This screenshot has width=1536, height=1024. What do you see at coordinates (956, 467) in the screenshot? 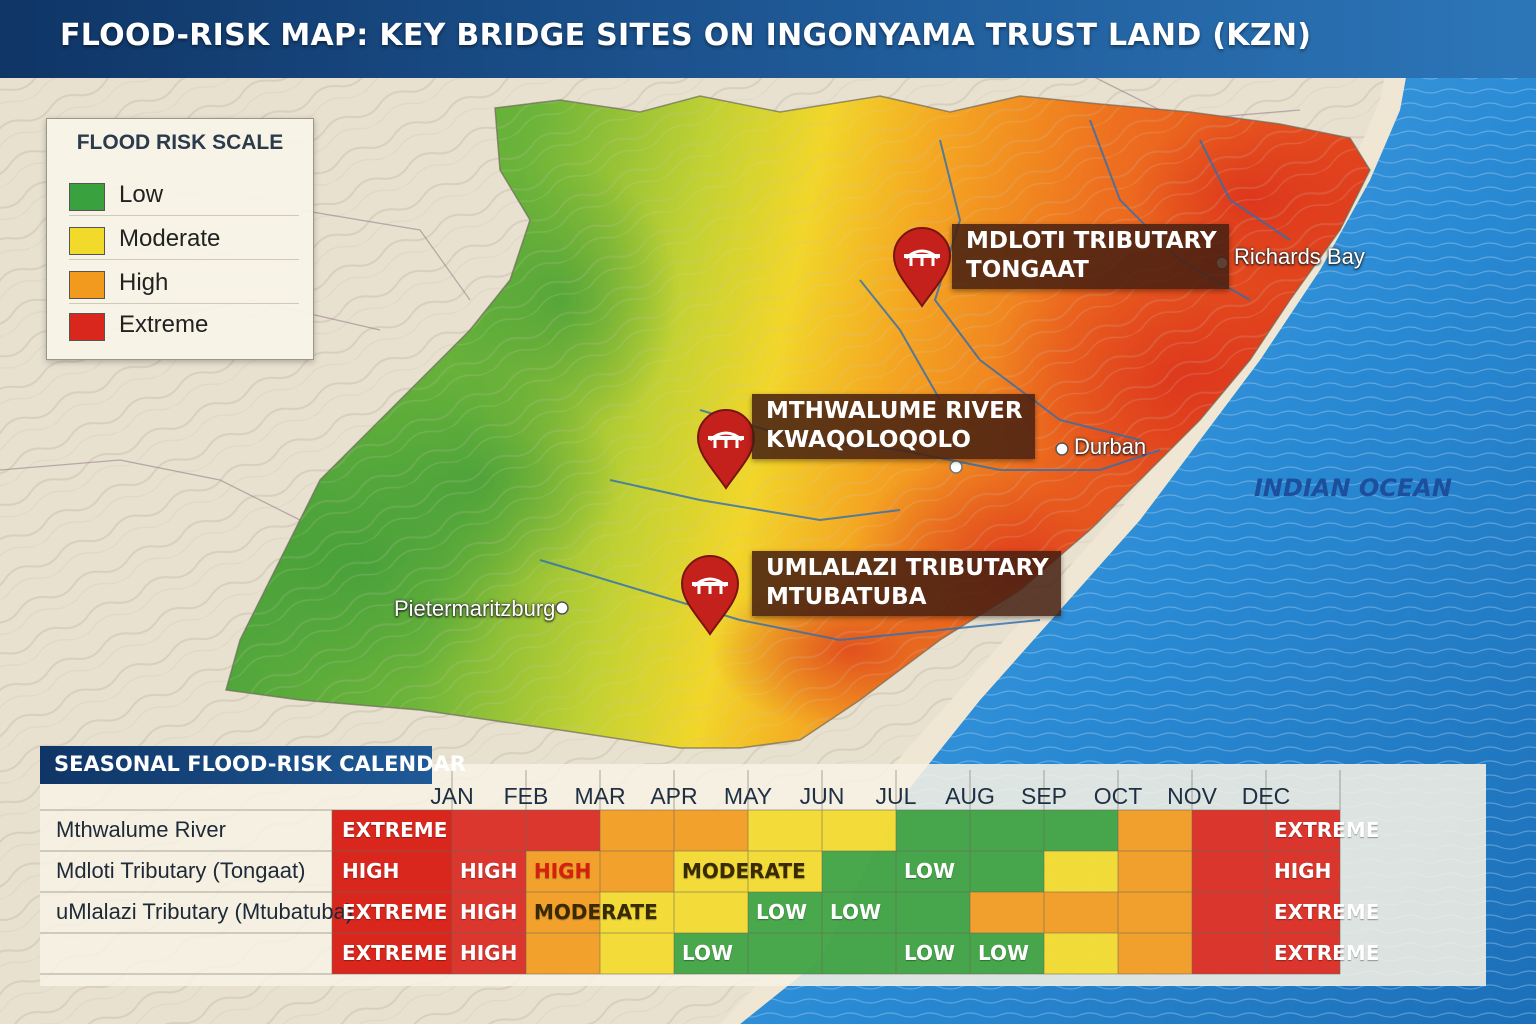
I see `town-dot` at bounding box center [956, 467].